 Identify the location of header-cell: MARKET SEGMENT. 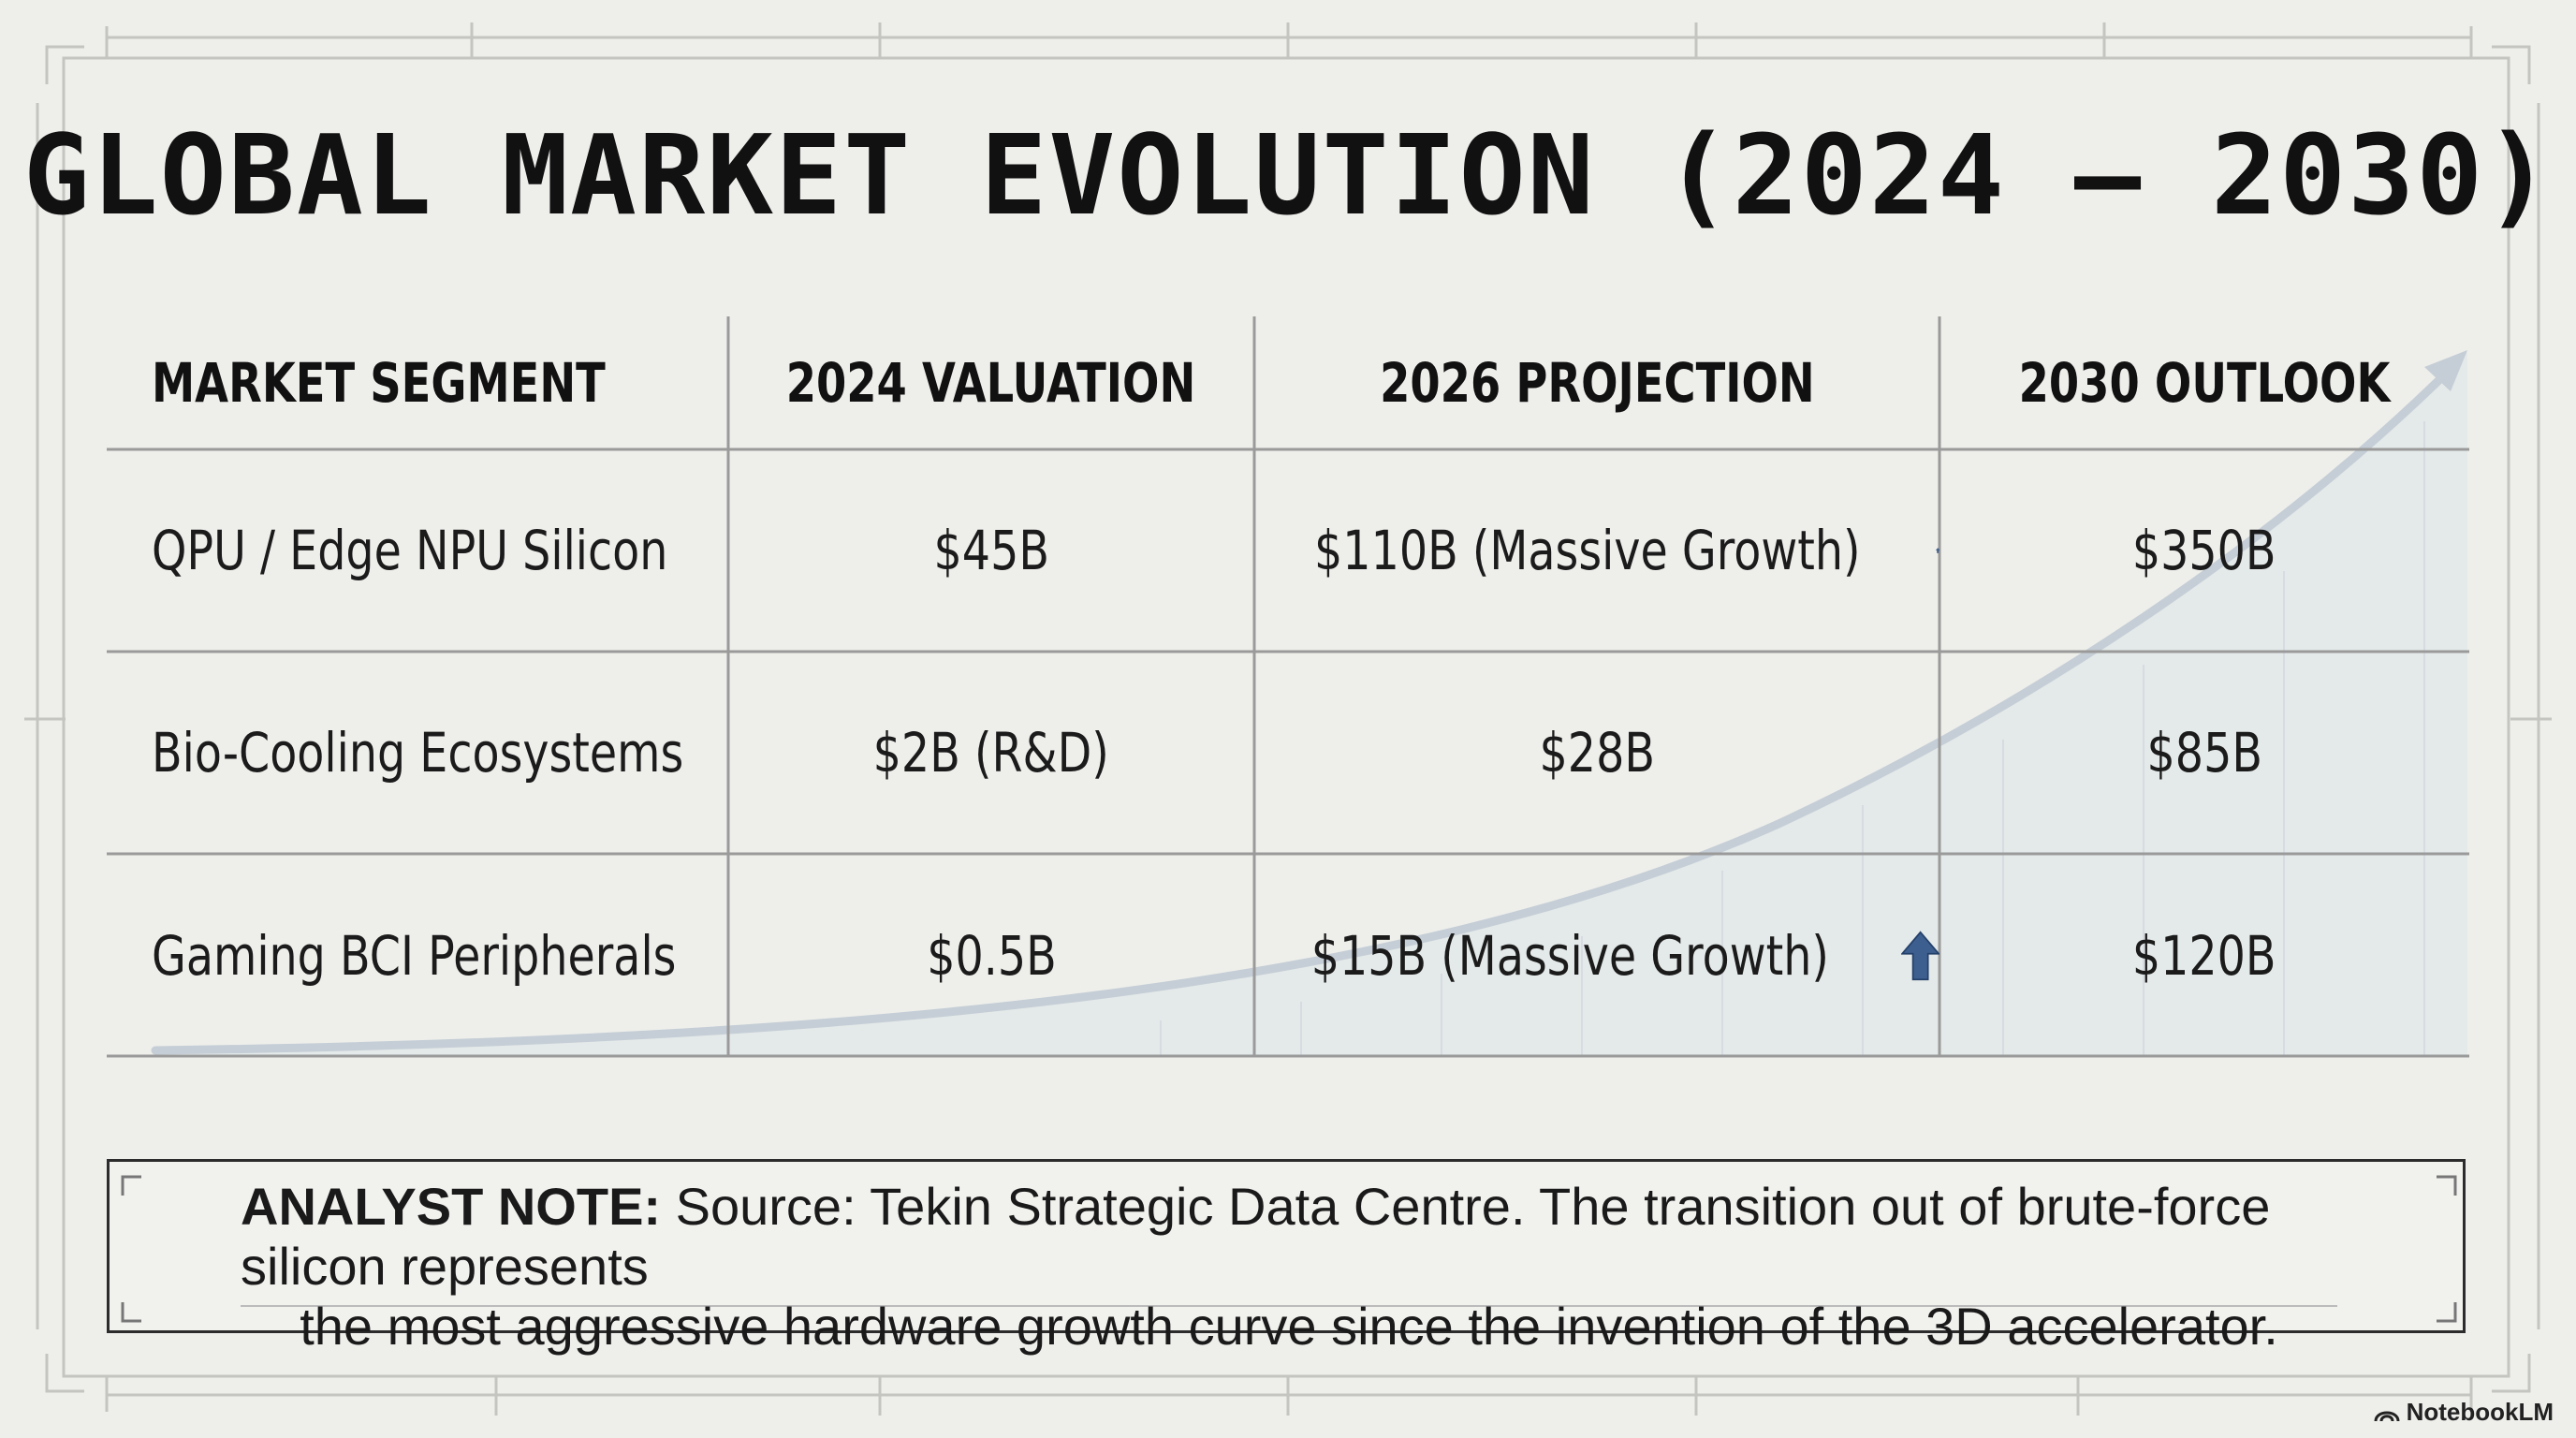
(417, 382).